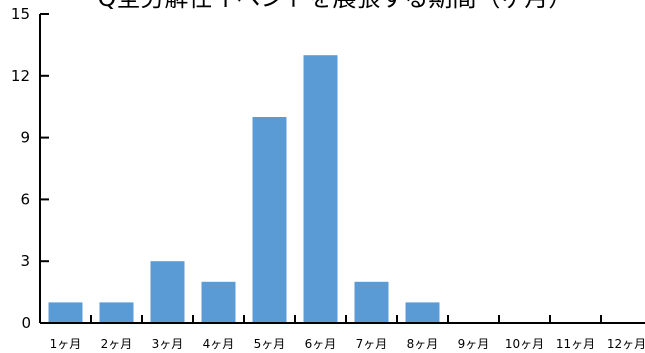  What do you see at coordinates (66, 344) in the screenshot?
I see `x-tick-label: 1ヶ月` at bounding box center [66, 344].